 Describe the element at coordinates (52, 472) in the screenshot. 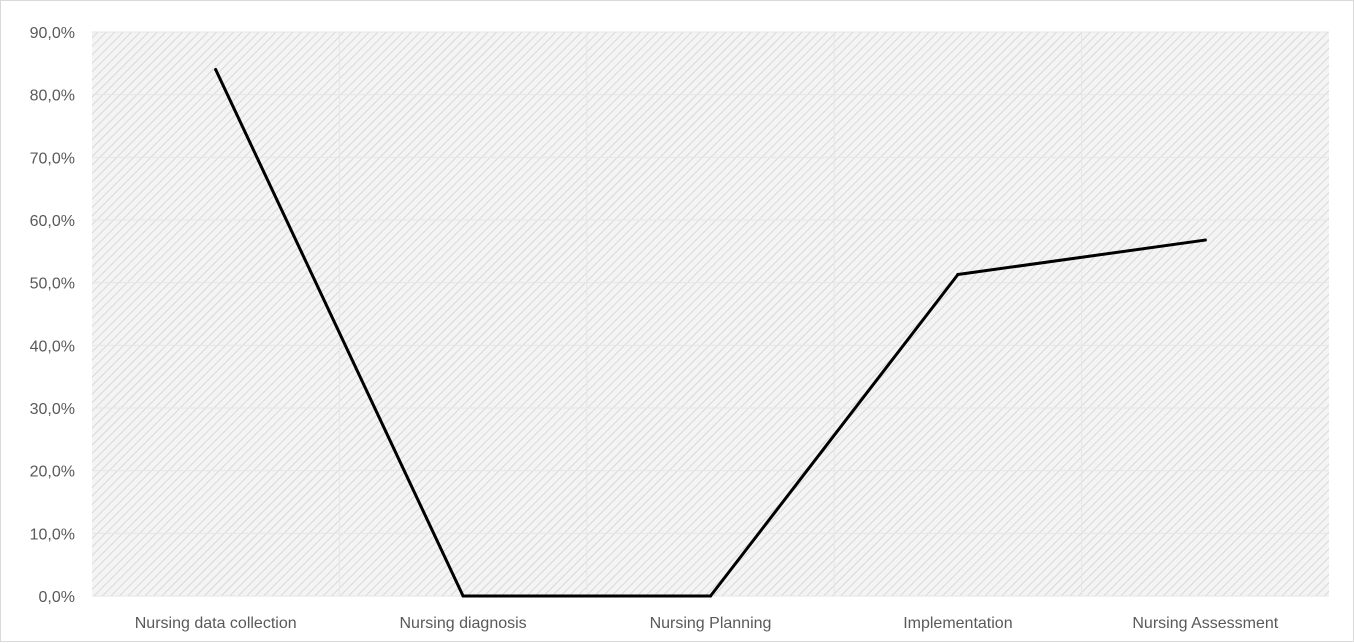

I see `y-tick-label: 20,0%` at that location.